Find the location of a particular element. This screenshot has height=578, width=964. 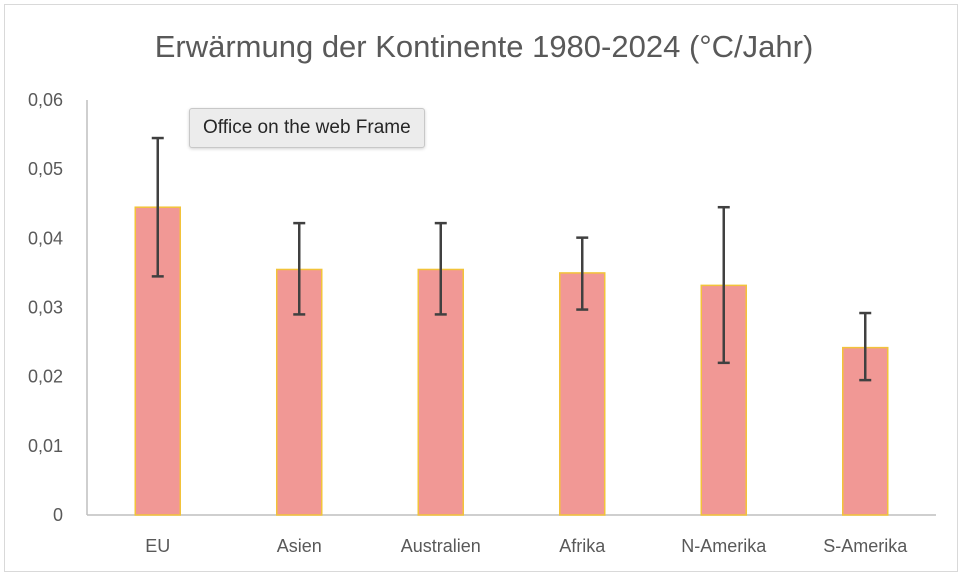

y-tick-label: 0,04 is located at coordinates (45, 238).